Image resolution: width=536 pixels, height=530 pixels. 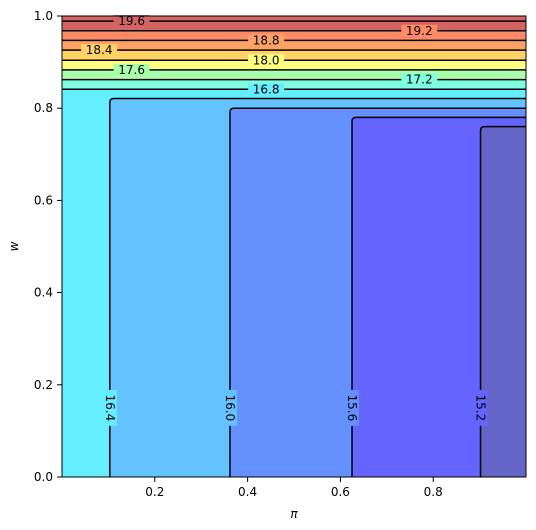 I want to click on contour-label-17.2: 17.2, so click(x=419, y=80).